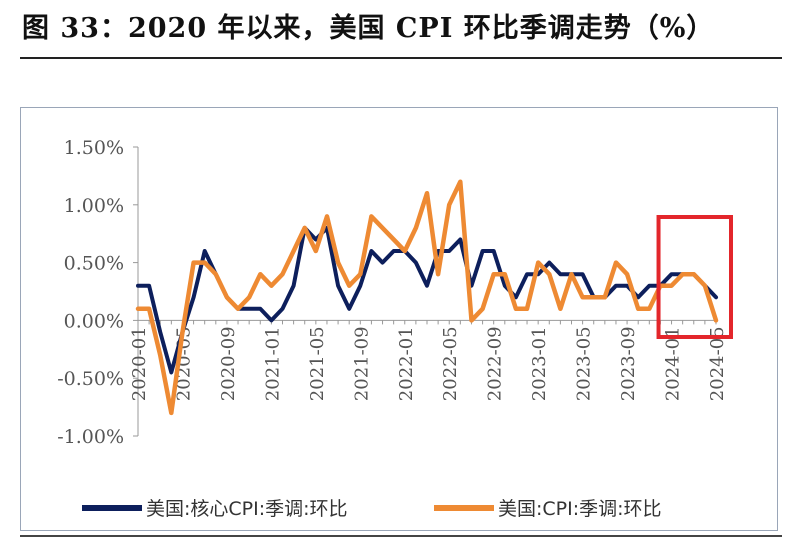 Image resolution: width=800 pixels, height=541 pixels. Describe the element at coordinates (628, 363) in the screenshot. I see `x-tick-label-2023-09: 2023-09` at that location.